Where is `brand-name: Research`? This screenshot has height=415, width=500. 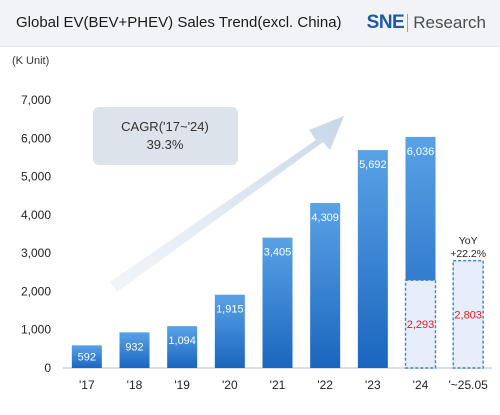
brand-name: Research is located at coordinates (449, 22).